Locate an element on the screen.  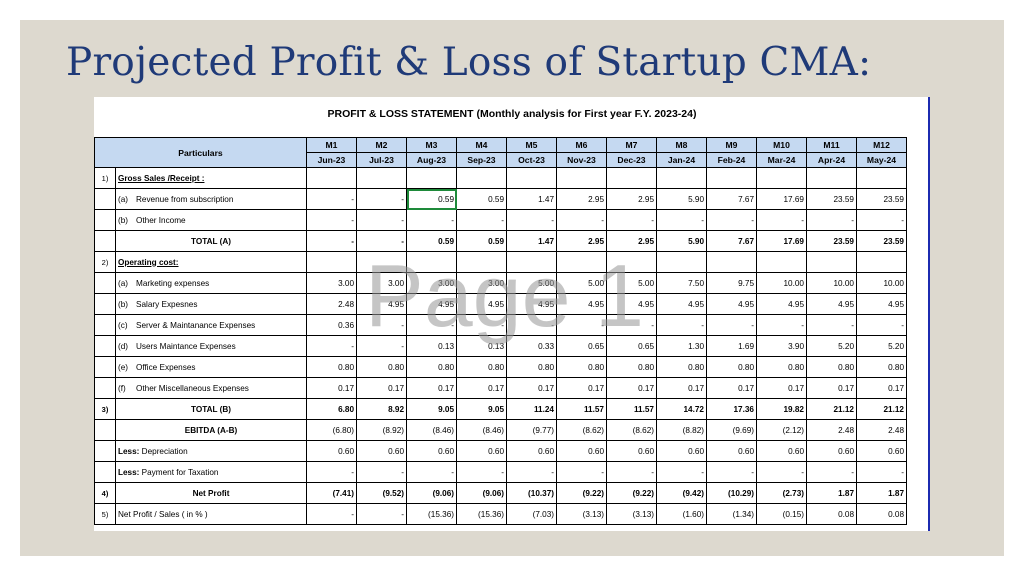
value-cell: (9.22) is located at coordinates (581, 493).